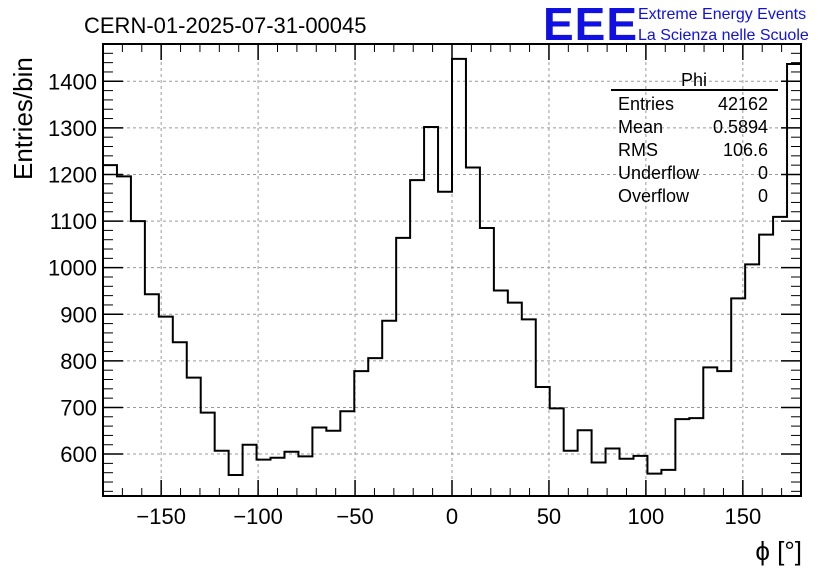  Describe the element at coordinates (78, 314) in the screenshot. I see `y-tick-label: 900` at that location.